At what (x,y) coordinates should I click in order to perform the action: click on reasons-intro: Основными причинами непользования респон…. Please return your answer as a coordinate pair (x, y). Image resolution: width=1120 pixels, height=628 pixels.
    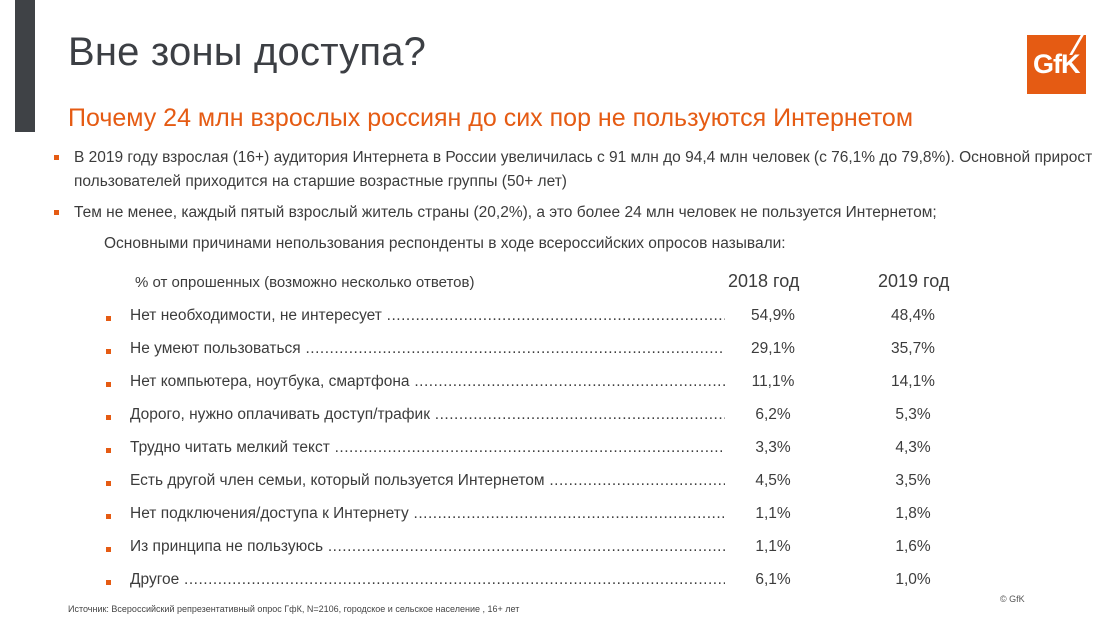
    Looking at the image, I should click on (445, 243).